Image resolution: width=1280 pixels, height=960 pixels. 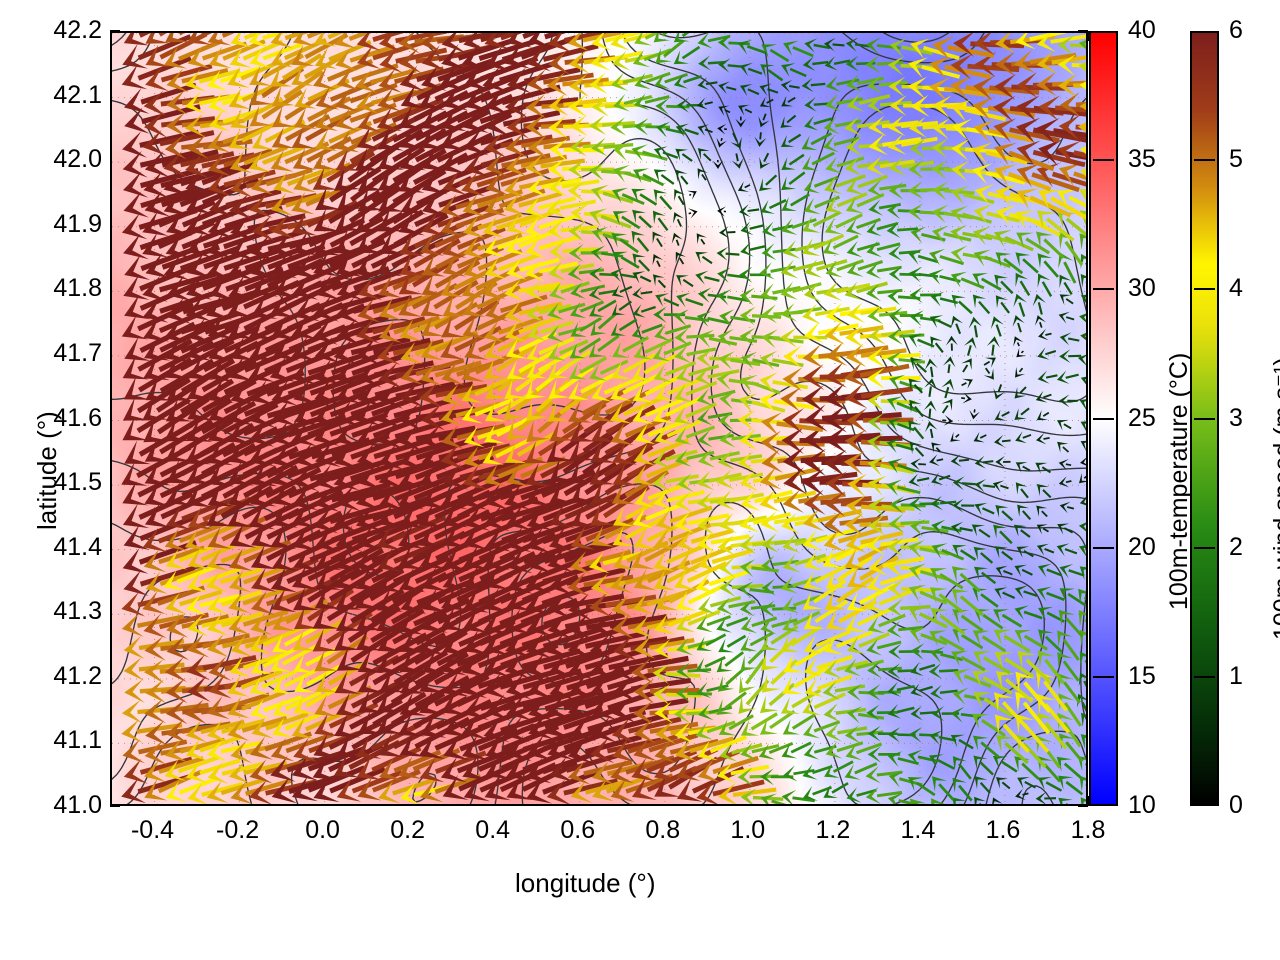 I want to click on x-tick-label: 0.6, so click(x=578, y=830).